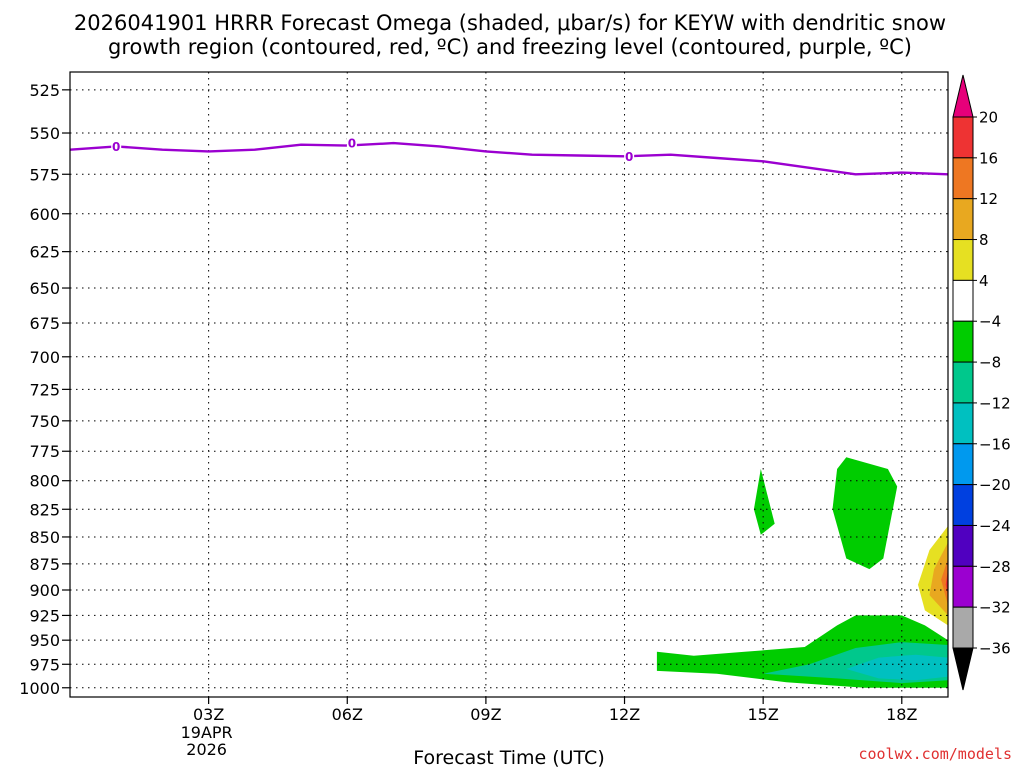  What do you see at coordinates (624, 714) in the screenshot?
I see `x-tick-label-3: 12Z` at bounding box center [624, 714].